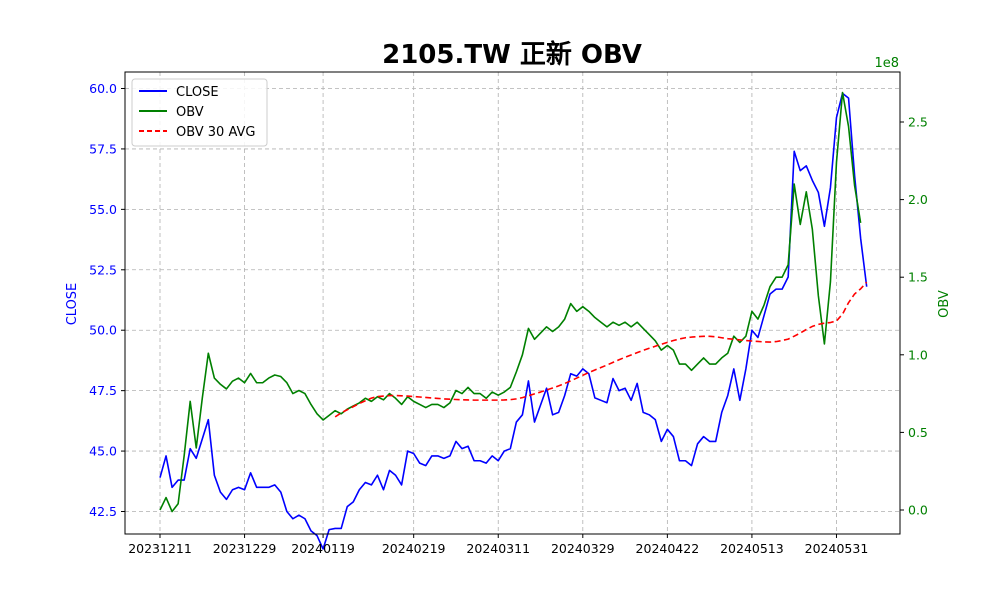 This screenshot has width=1000, height=600. What do you see at coordinates (190, 112) in the screenshot?
I see `legend-label-obv: OBV` at bounding box center [190, 112].